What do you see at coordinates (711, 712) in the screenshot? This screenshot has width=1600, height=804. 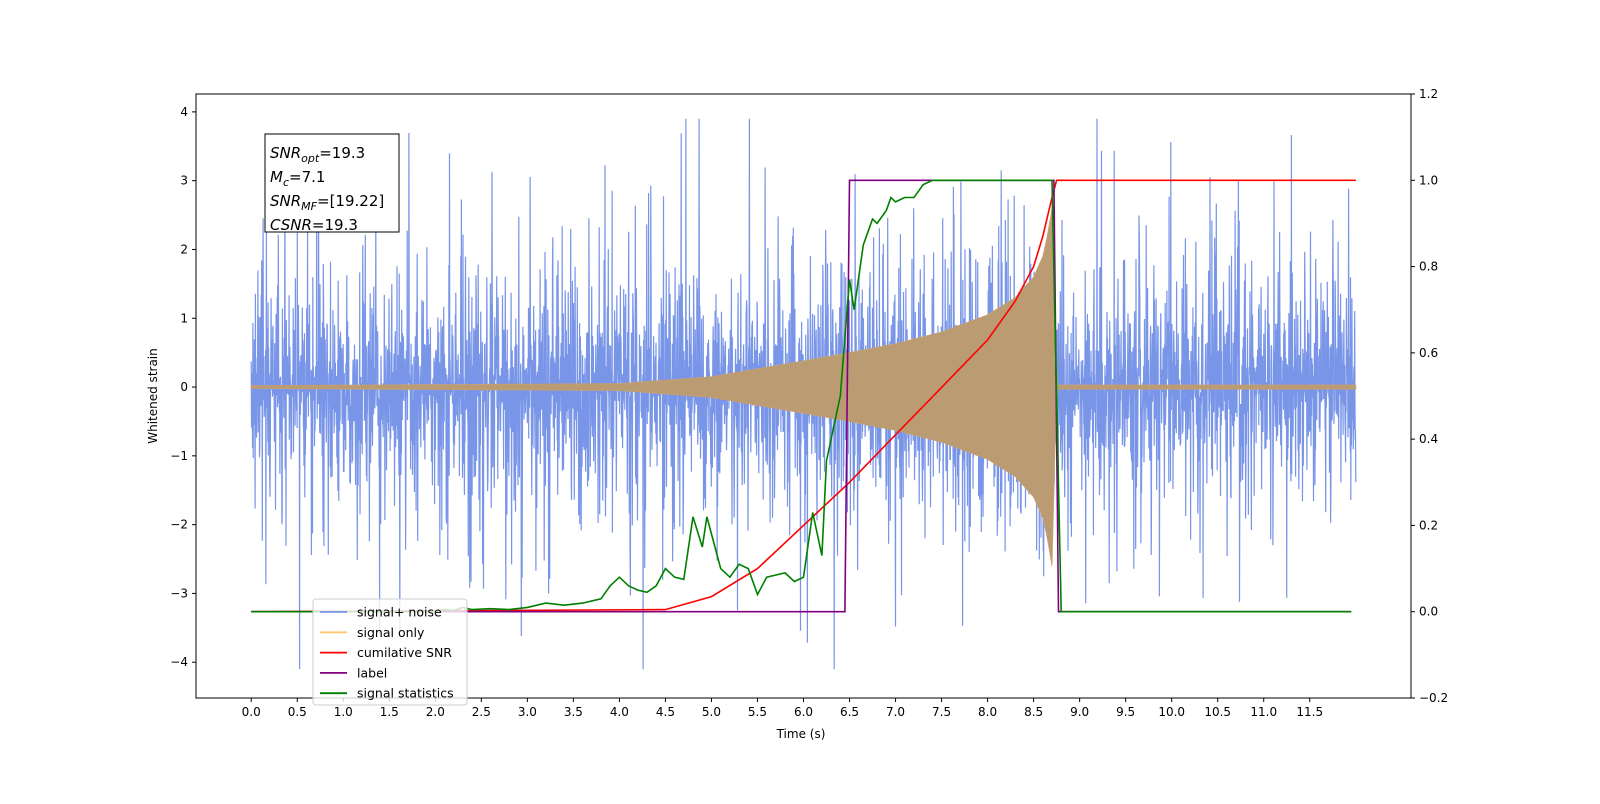 I see `x-tick-label: 5.0` at bounding box center [711, 712].